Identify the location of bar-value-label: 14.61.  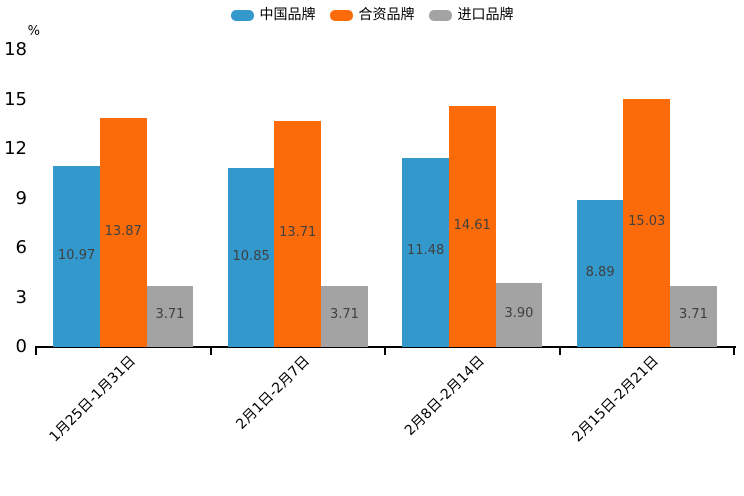
(472, 225).